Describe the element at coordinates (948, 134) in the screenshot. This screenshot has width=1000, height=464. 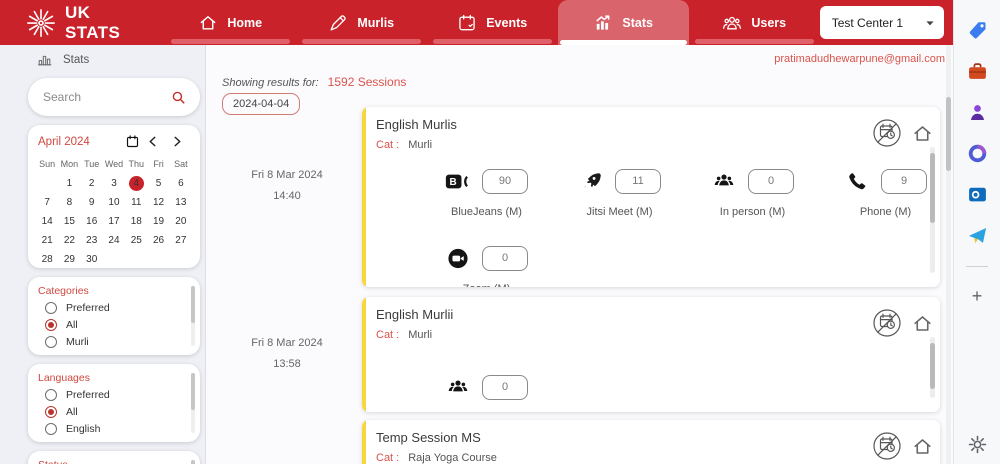
I see `main-scrollbar-thumb` at that location.